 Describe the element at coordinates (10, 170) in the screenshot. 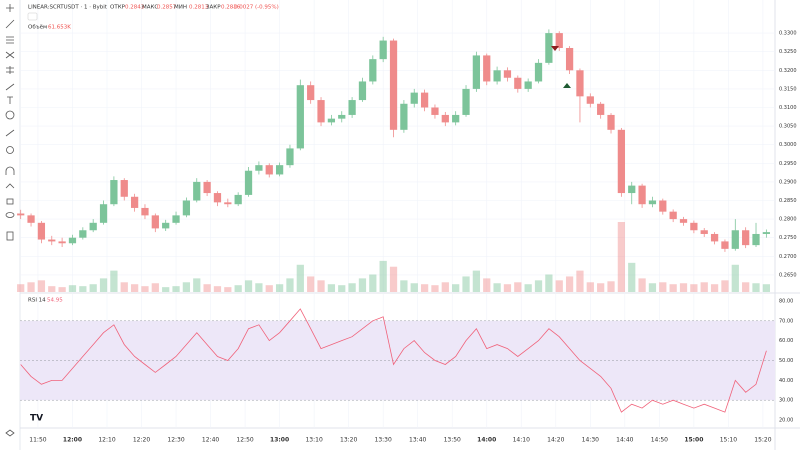

I see `tool-magnet` at that location.